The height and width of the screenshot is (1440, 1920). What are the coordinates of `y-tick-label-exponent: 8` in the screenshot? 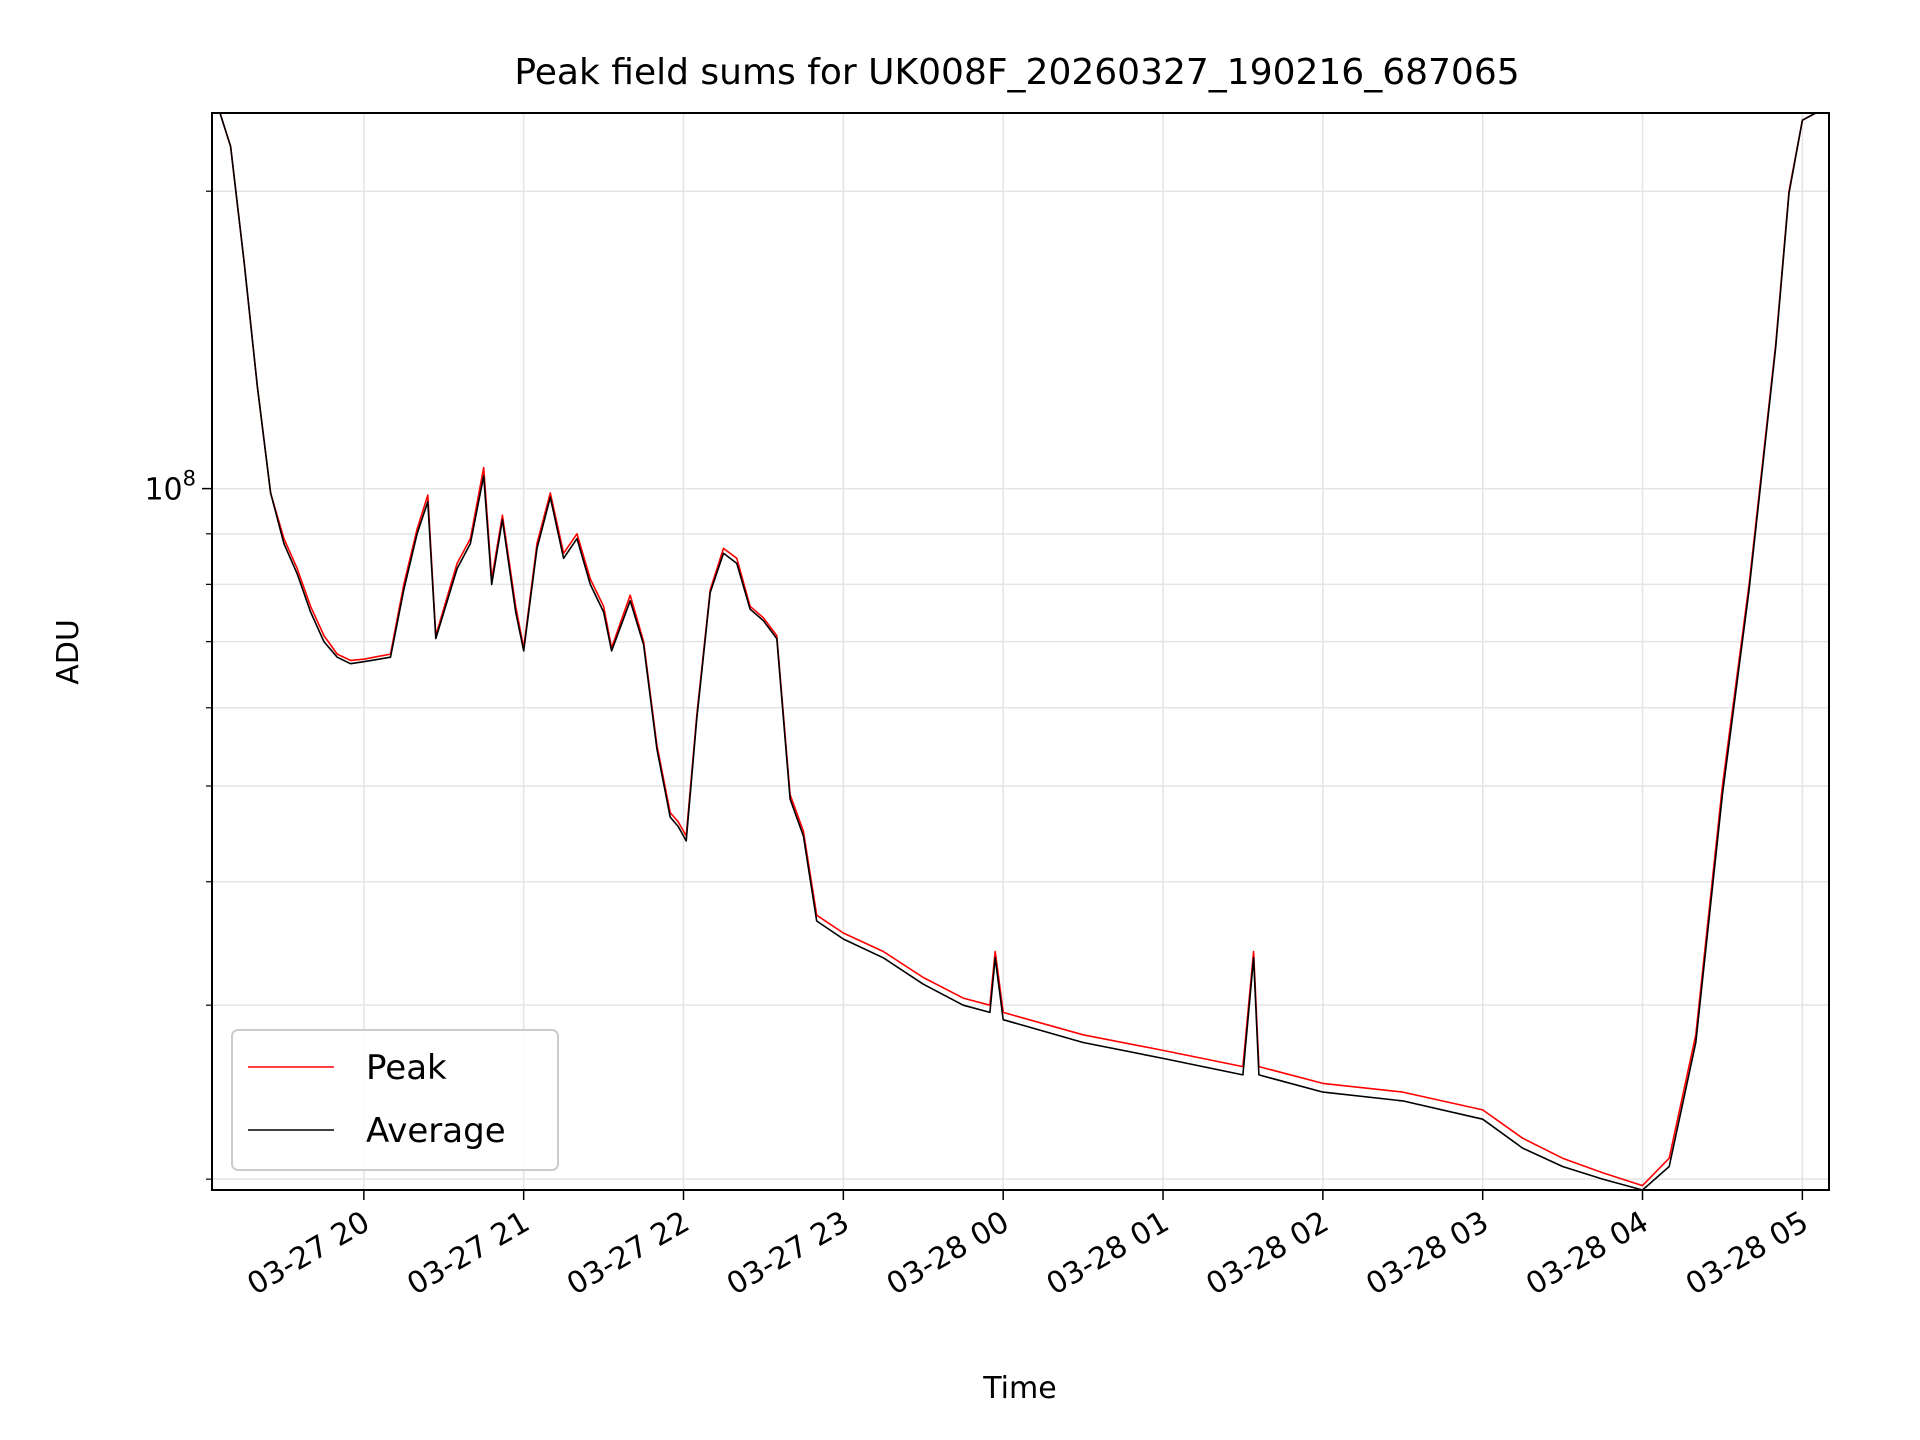 It's located at (189, 479).